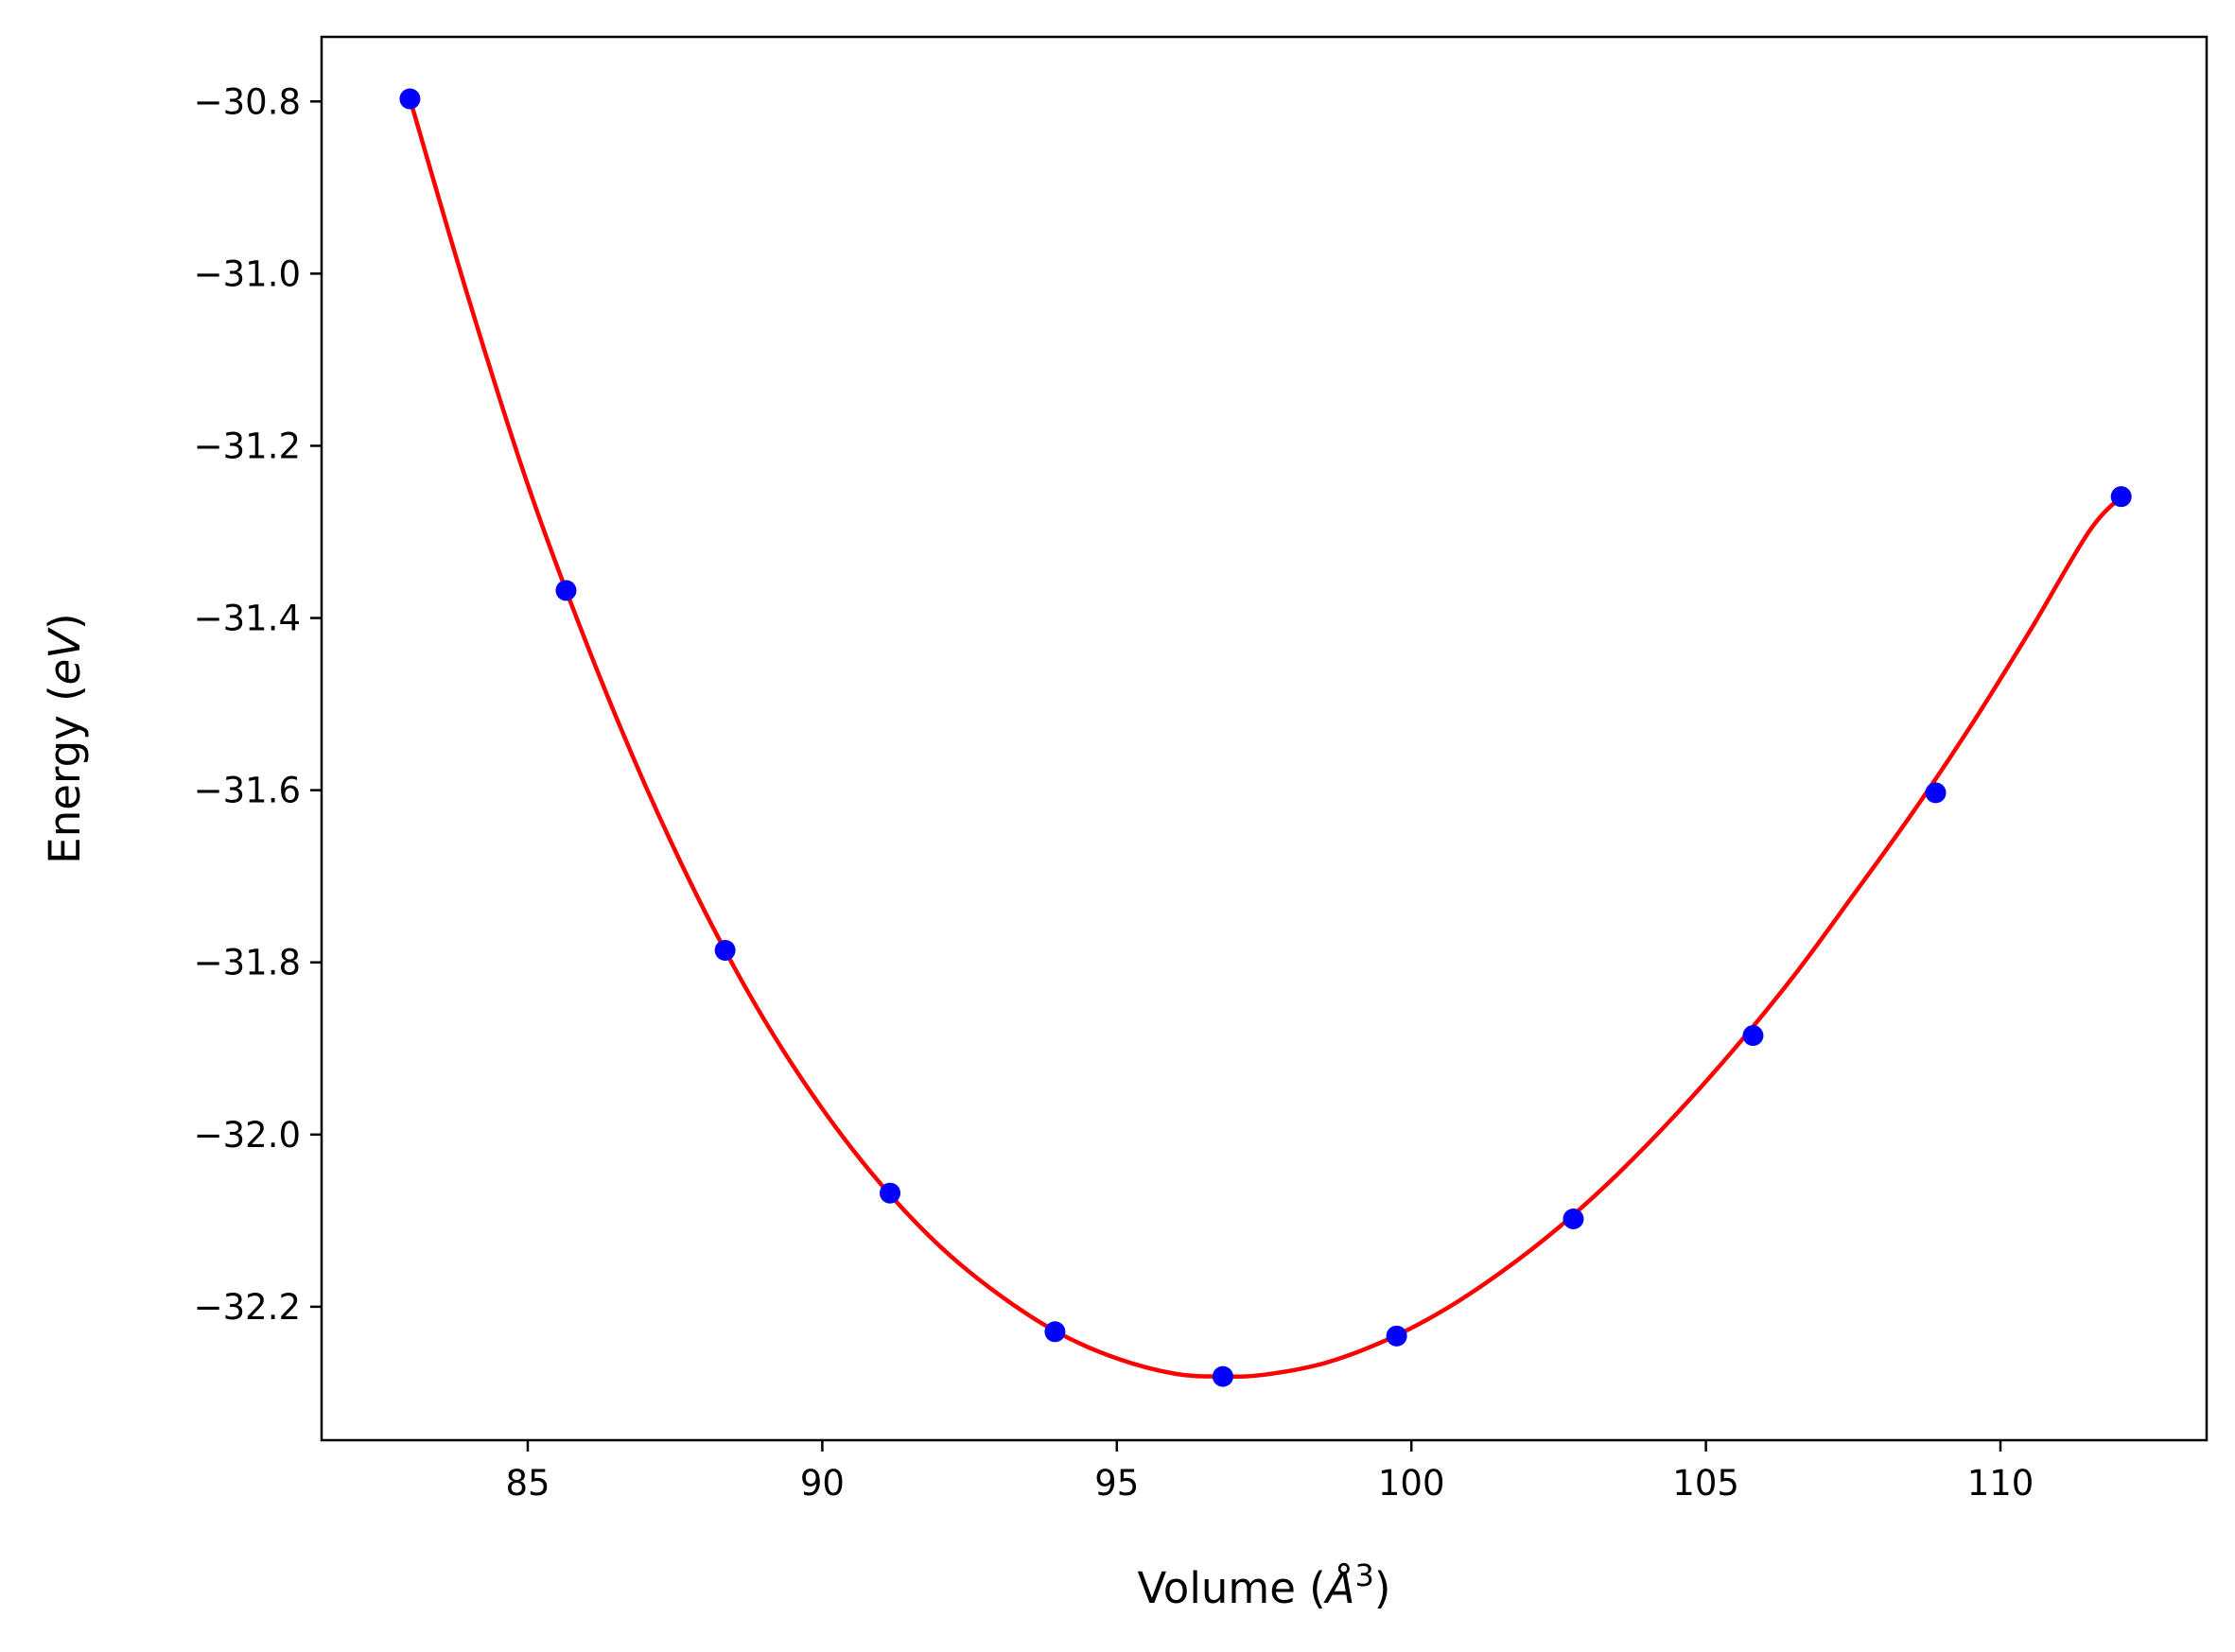 The image size is (2235, 1652). What do you see at coordinates (527, 1484) in the screenshot?
I see `x-tick-label: 85` at bounding box center [527, 1484].